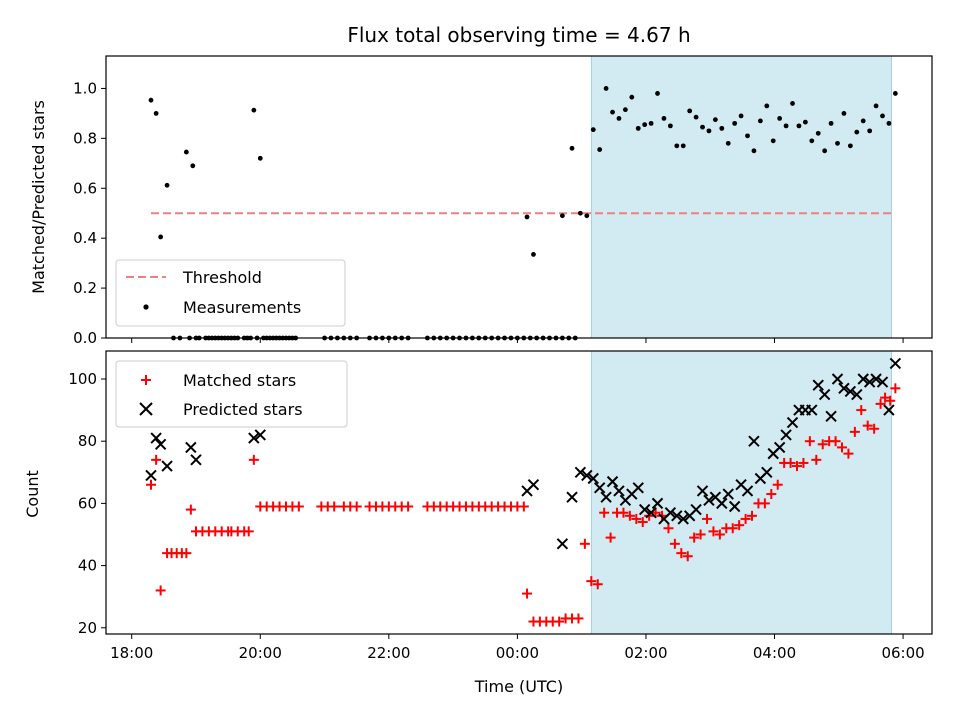 The width and height of the screenshot is (960, 720). I want to click on legend-bottom: Matched stars Predicted stars, so click(231, 394).